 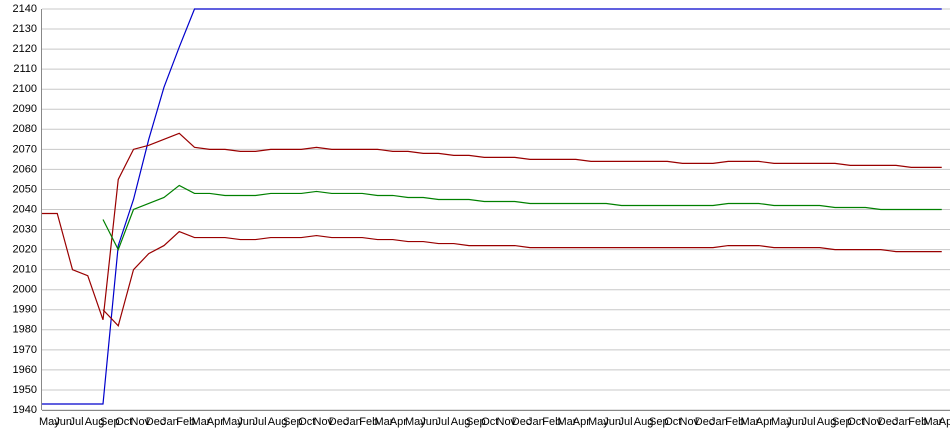 I want to click on y-tick-label: 2070, so click(x=25, y=149).